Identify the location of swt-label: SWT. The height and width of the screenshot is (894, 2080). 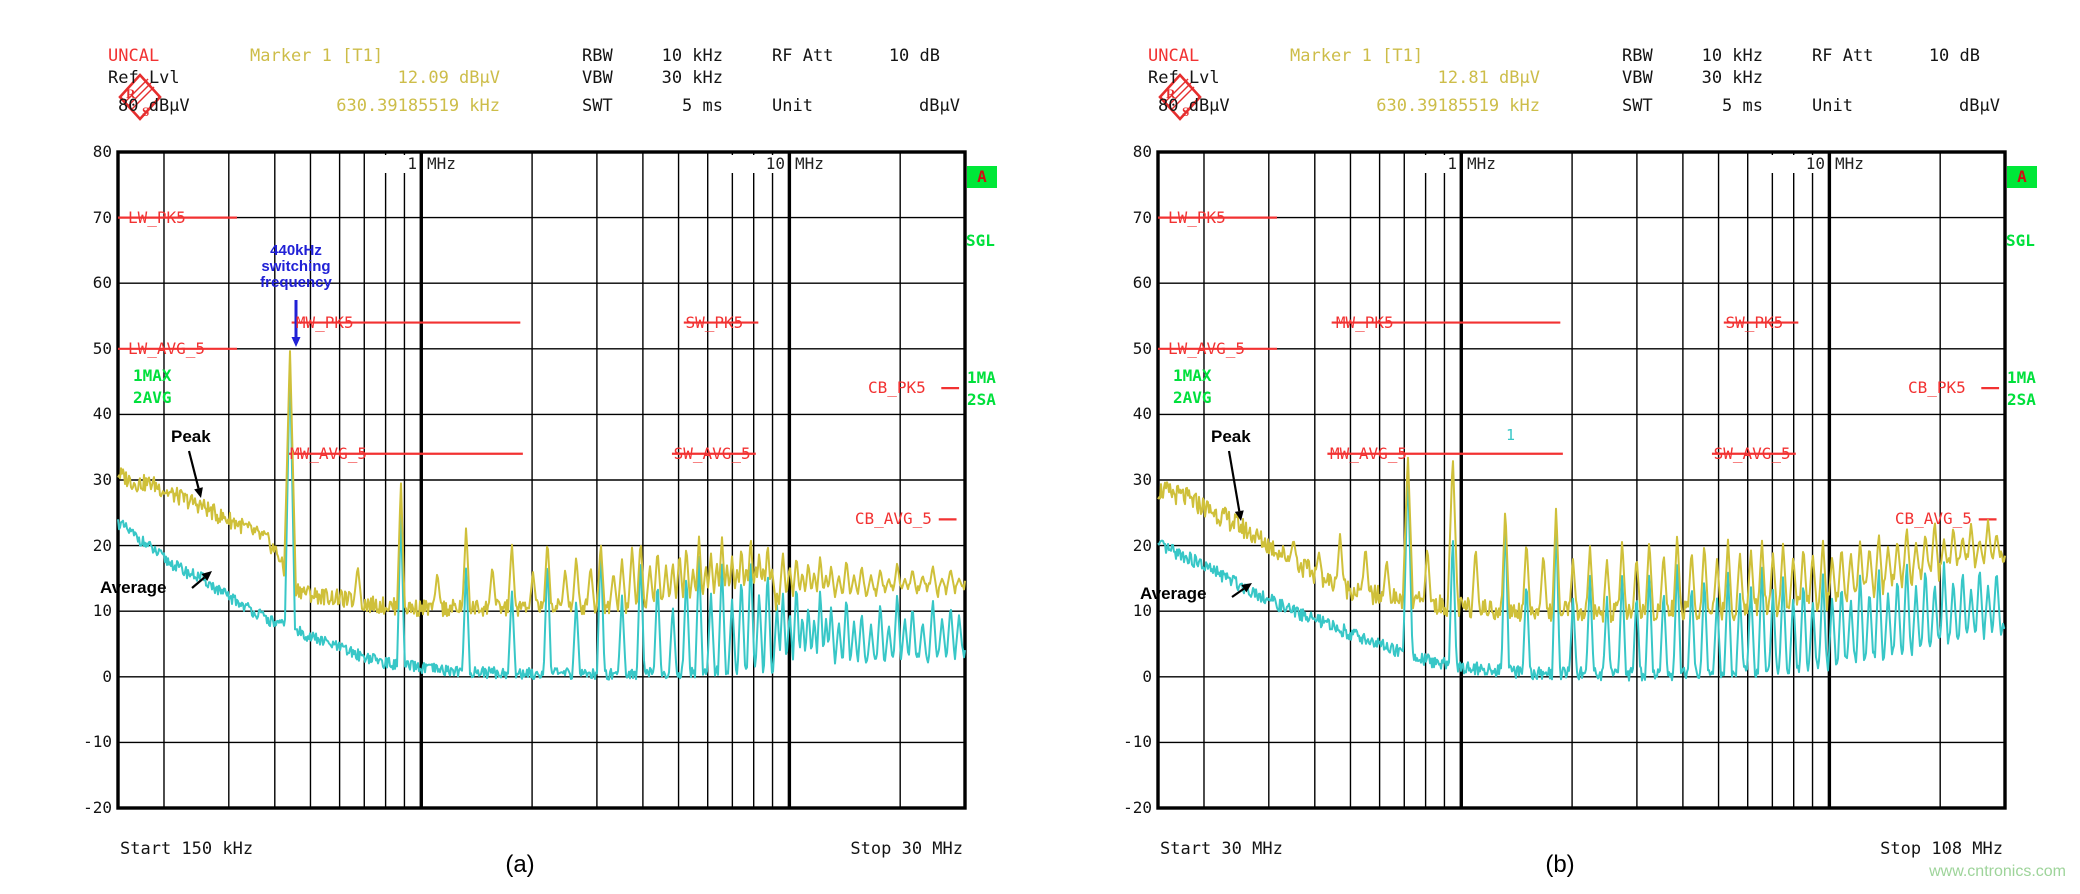
(597, 106).